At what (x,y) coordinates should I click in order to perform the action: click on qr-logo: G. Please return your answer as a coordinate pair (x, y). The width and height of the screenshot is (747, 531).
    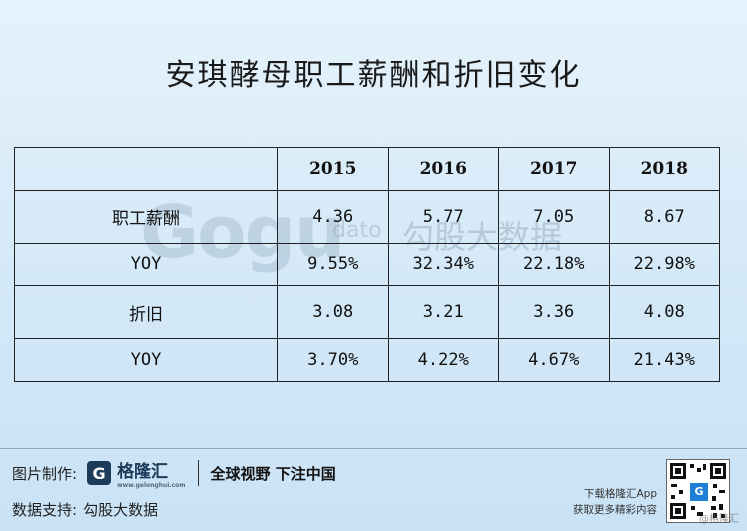
    Looking at the image, I should click on (699, 492).